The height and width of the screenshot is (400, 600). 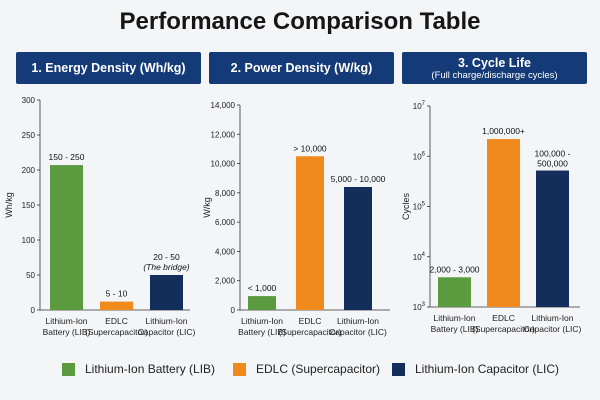 I want to click on data-label-power-edlc: > 10,000, so click(x=310, y=148).